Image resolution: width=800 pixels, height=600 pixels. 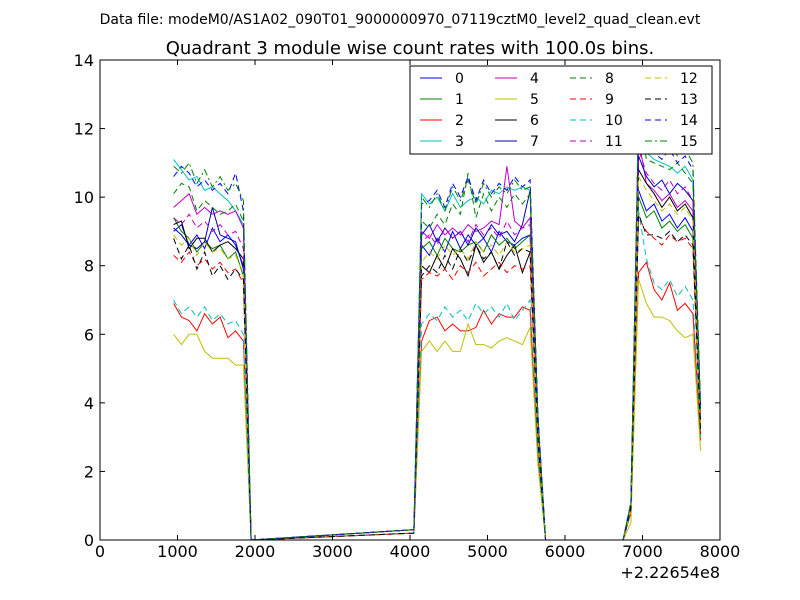 What do you see at coordinates (459, 79) in the screenshot?
I see `legend-label-0: 0` at bounding box center [459, 79].